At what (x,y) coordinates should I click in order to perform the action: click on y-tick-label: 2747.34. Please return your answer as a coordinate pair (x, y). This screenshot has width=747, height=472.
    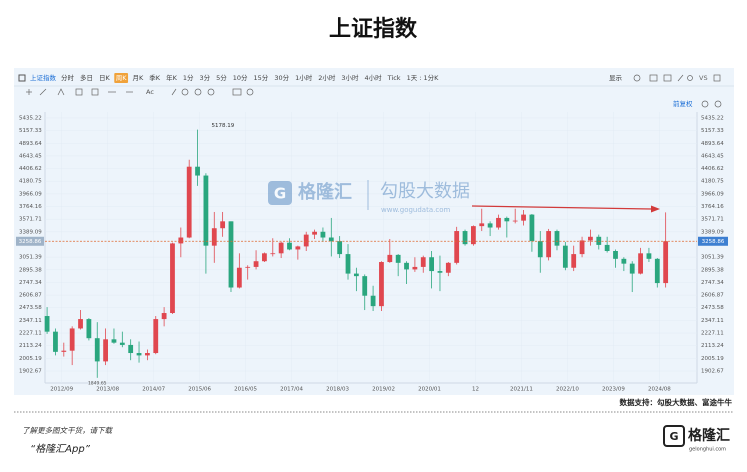
    Looking at the image, I should click on (30, 283).